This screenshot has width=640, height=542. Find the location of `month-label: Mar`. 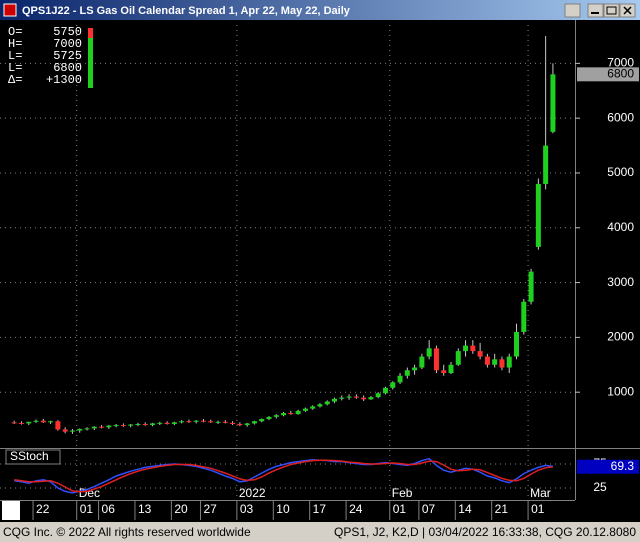

month-label: Mar is located at coordinates (540, 493).